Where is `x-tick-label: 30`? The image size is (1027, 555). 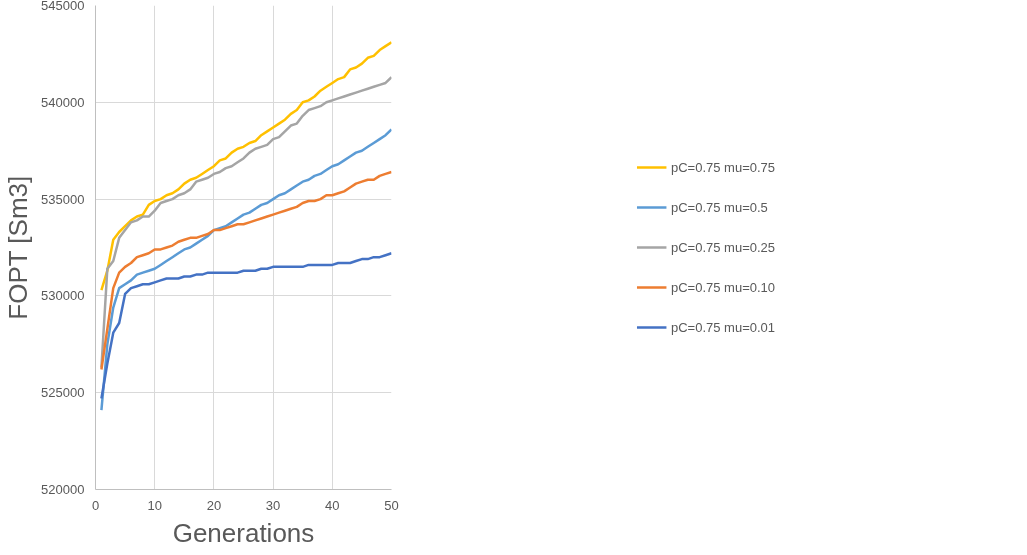 x-tick-label: 30 is located at coordinates (273, 505).